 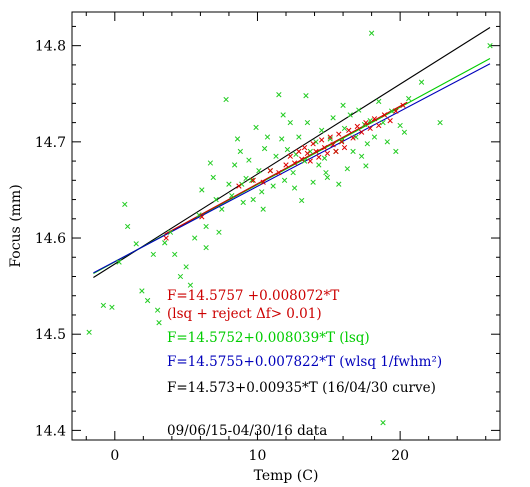 I want to click on y-tick-label: 14.8, so click(x=50, y=47).